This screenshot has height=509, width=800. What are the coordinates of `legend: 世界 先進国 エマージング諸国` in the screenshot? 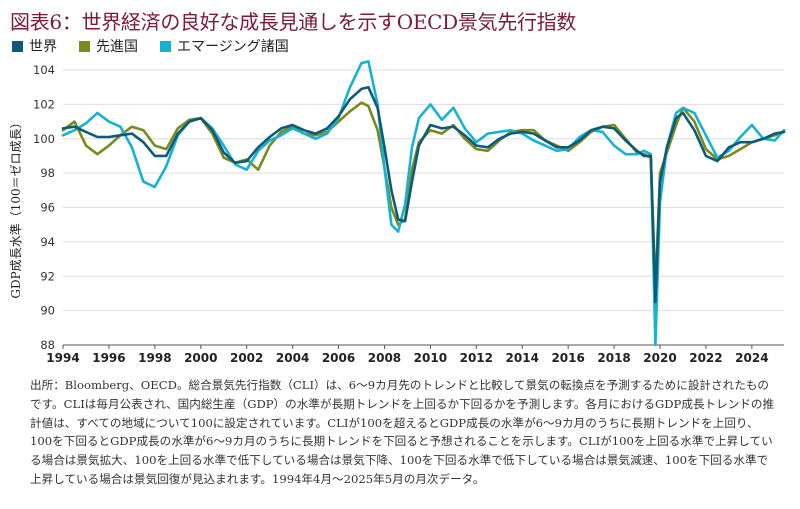 It's located at (150, 46).